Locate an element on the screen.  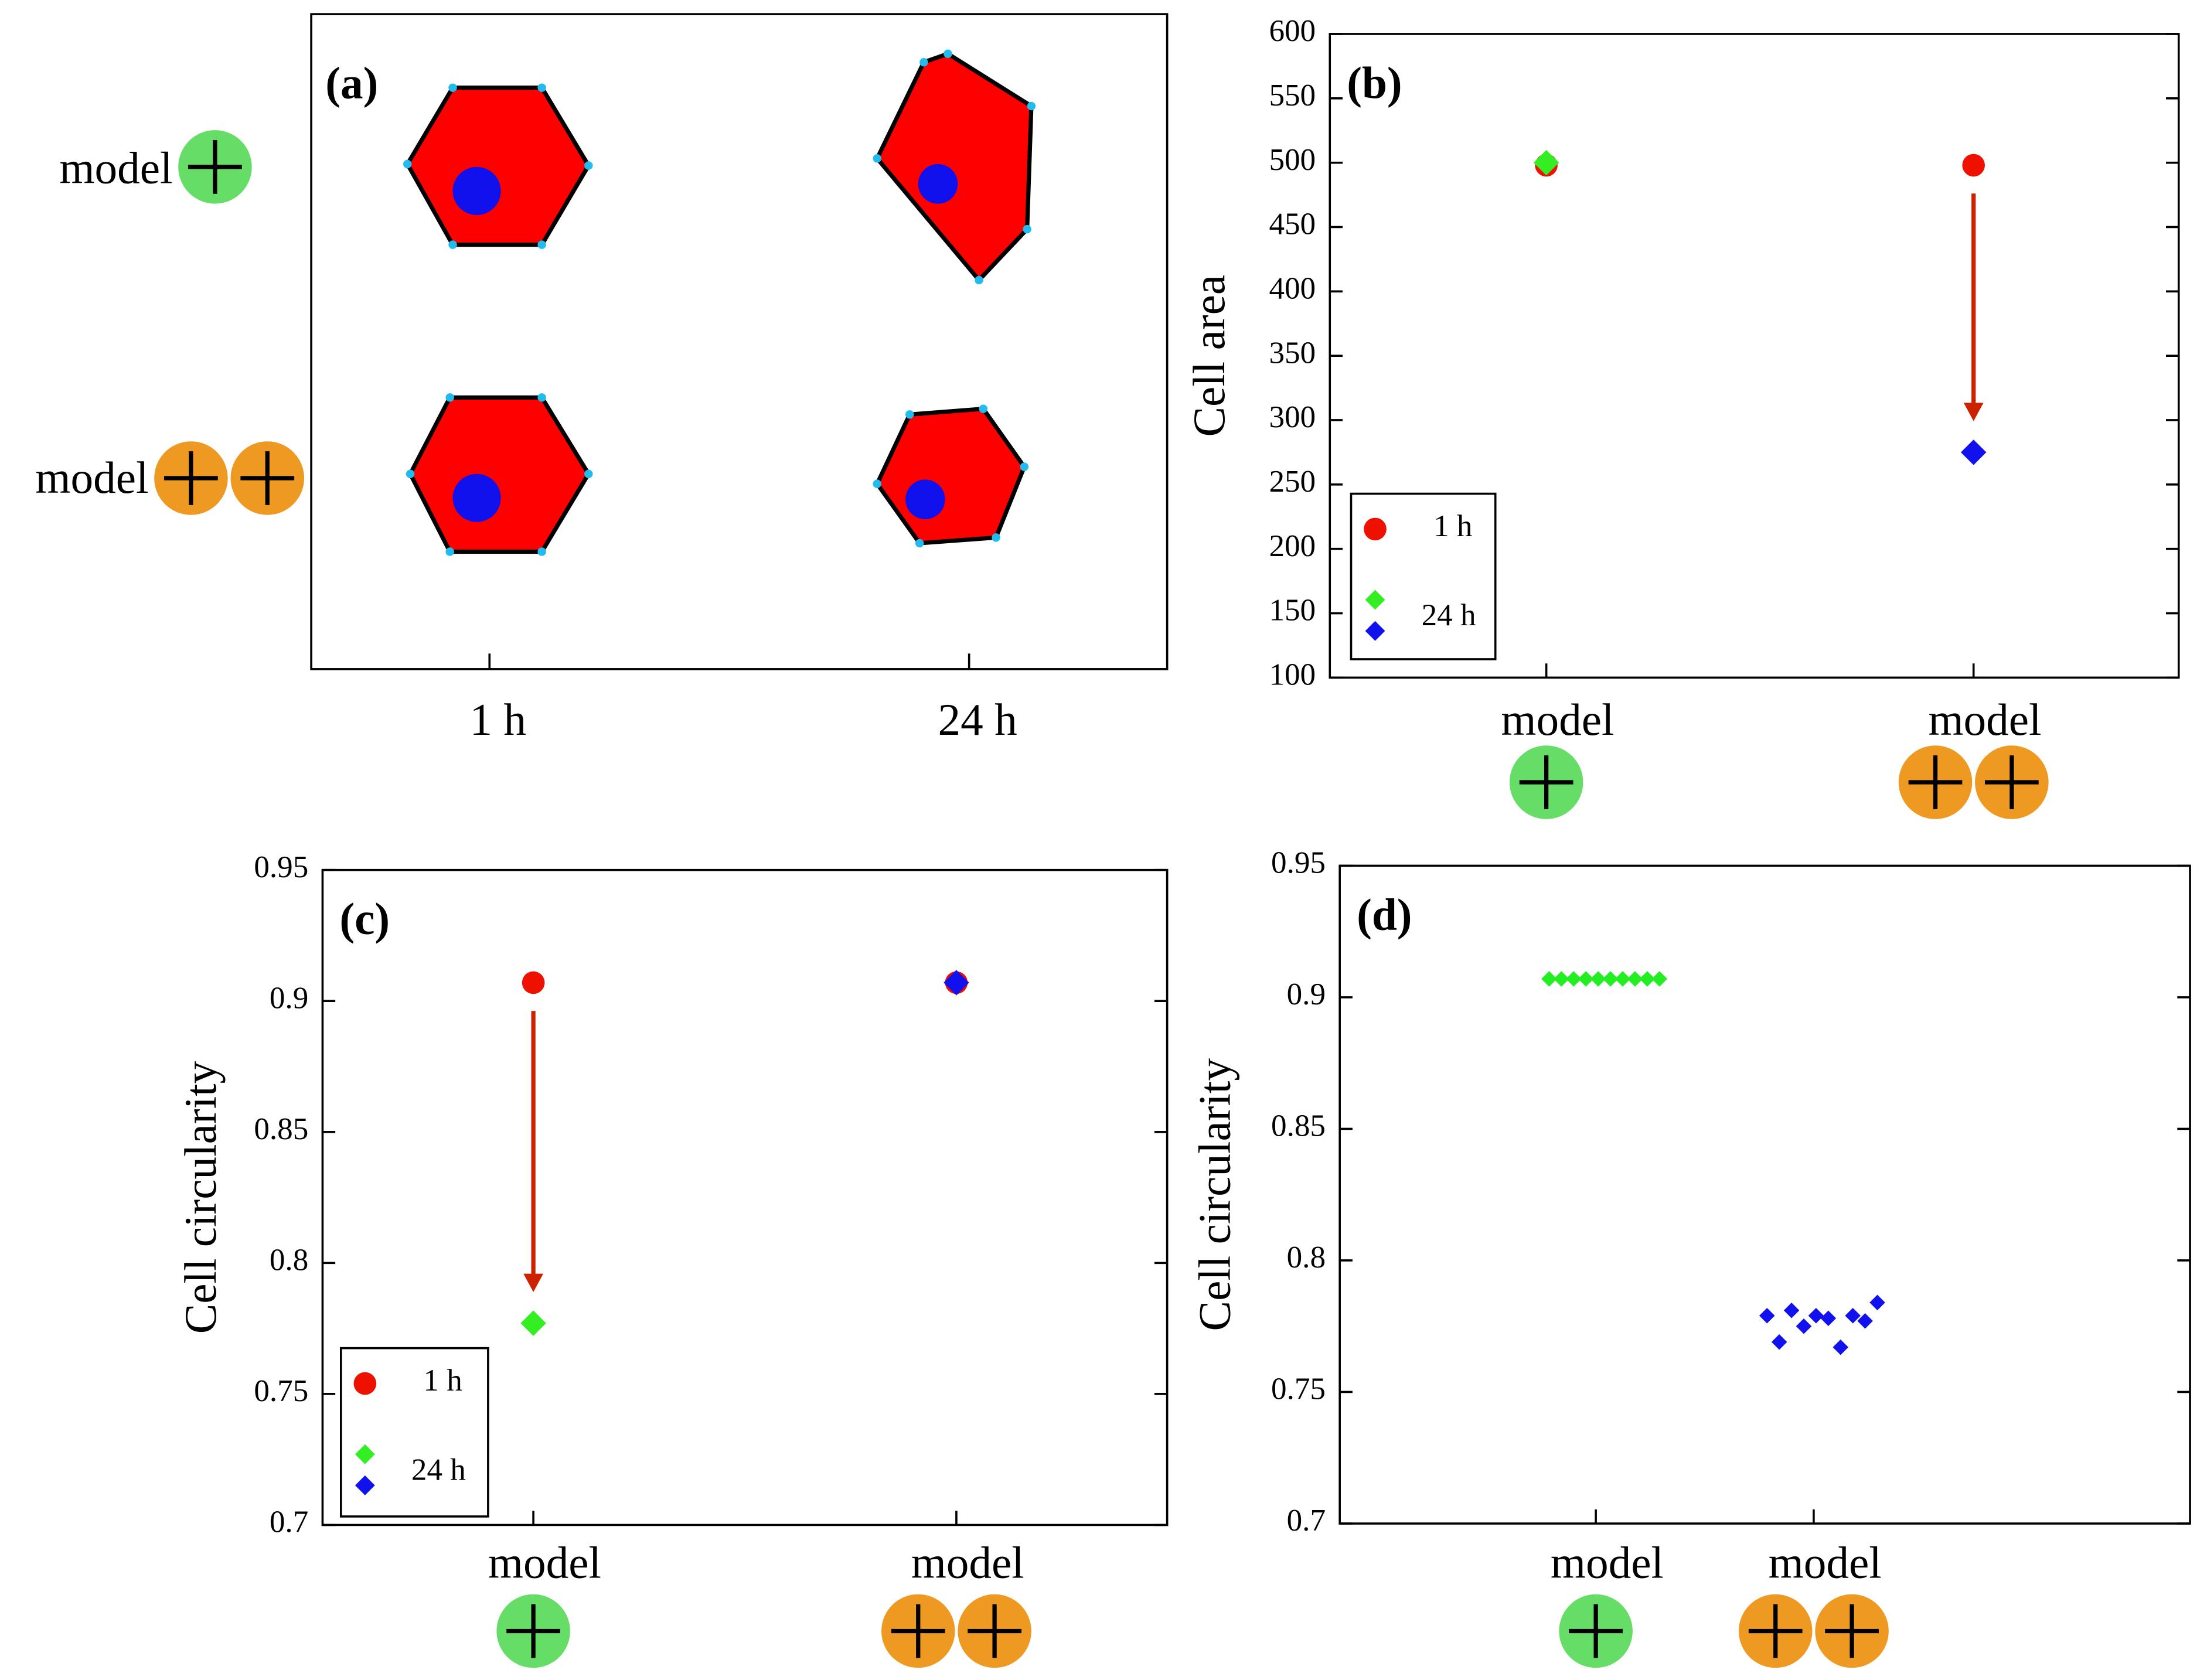
y-tick-label: 250 is located at coordinates (1292, 482).